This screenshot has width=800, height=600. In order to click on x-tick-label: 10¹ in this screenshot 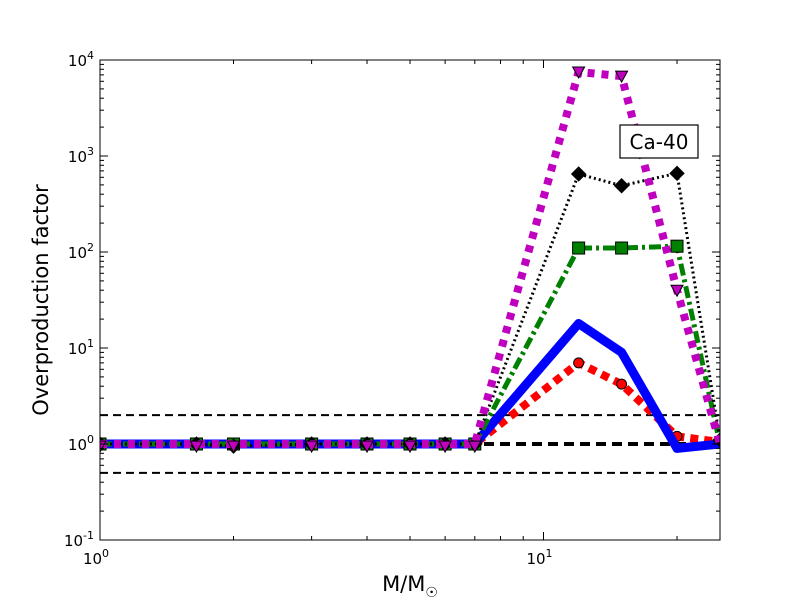, I will do `click(539, 557)`.